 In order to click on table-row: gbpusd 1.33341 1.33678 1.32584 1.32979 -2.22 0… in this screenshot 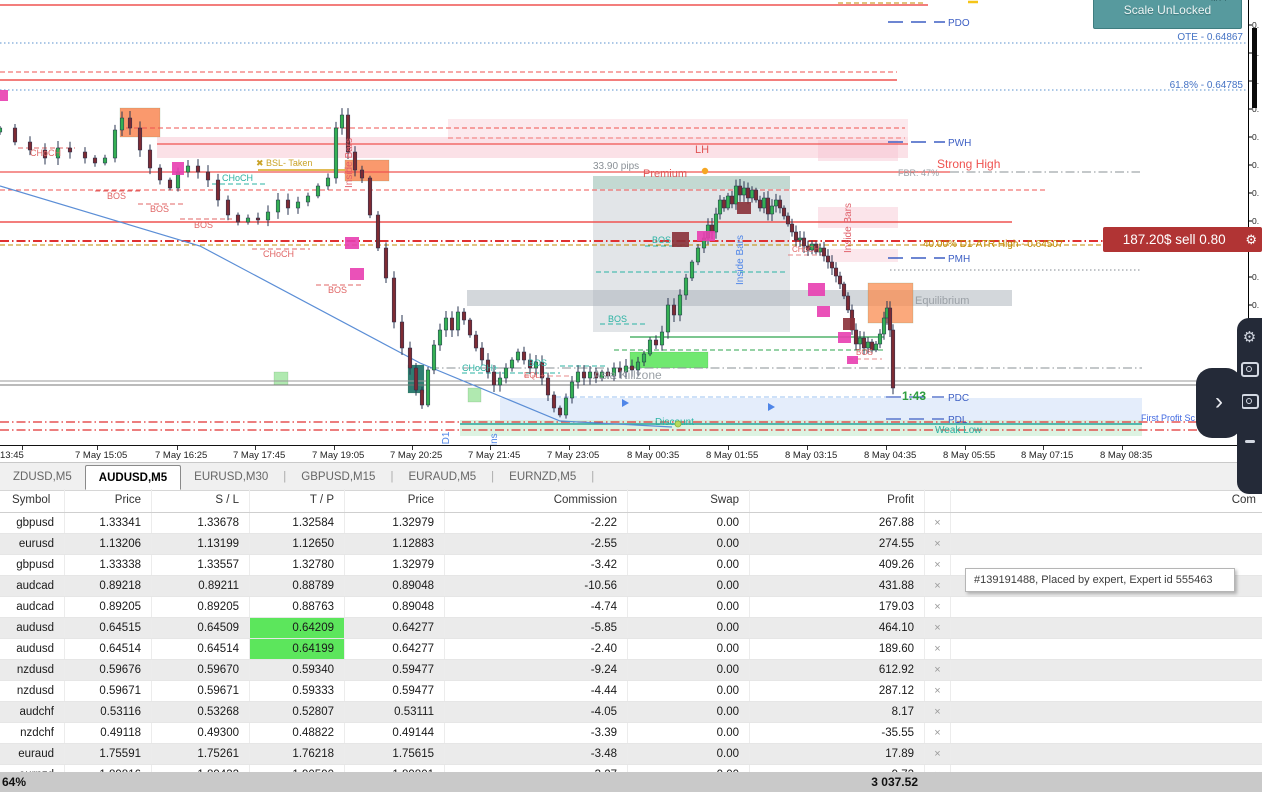, I will do `click(631, 523)`.